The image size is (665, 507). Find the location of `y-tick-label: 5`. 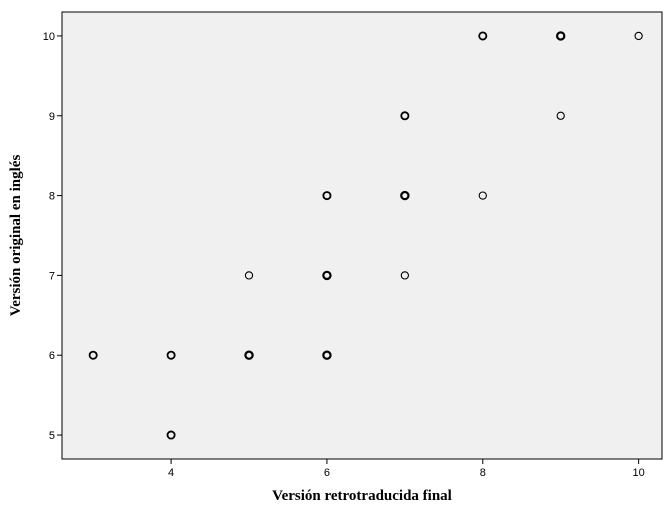

y-tick-label: 5 is located at coordinates (52, 436).